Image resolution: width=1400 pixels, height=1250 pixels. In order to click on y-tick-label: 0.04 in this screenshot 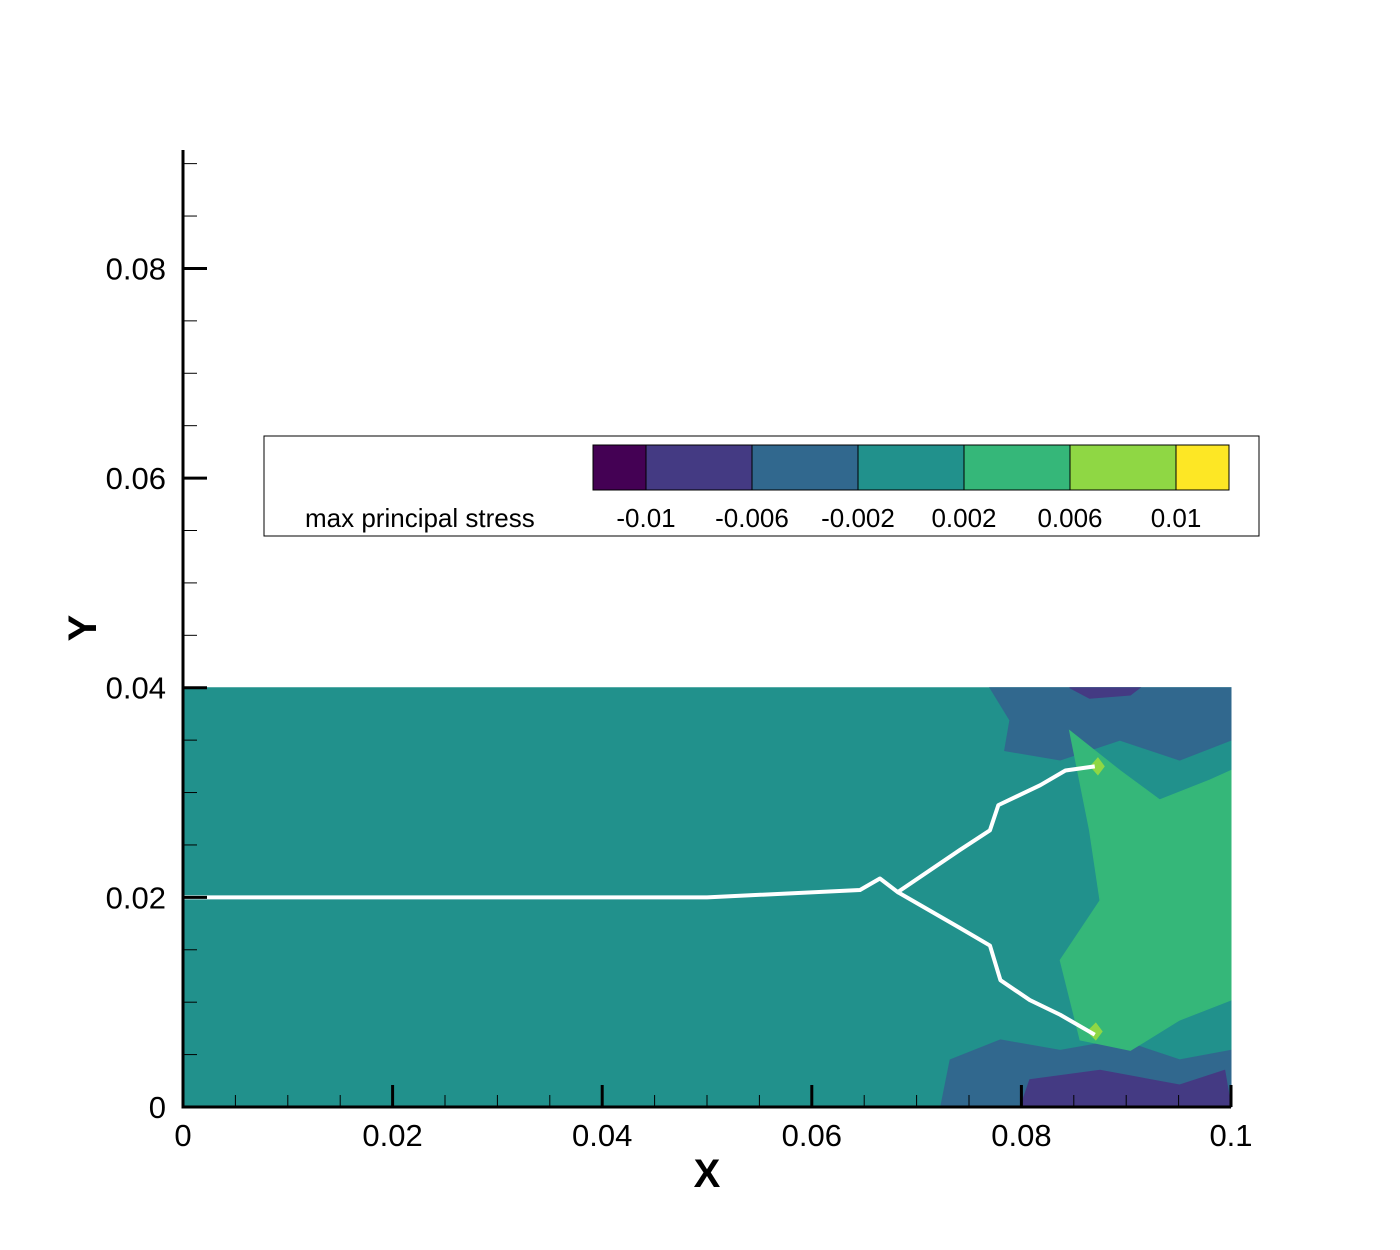, I will do `click(136, 688)`.